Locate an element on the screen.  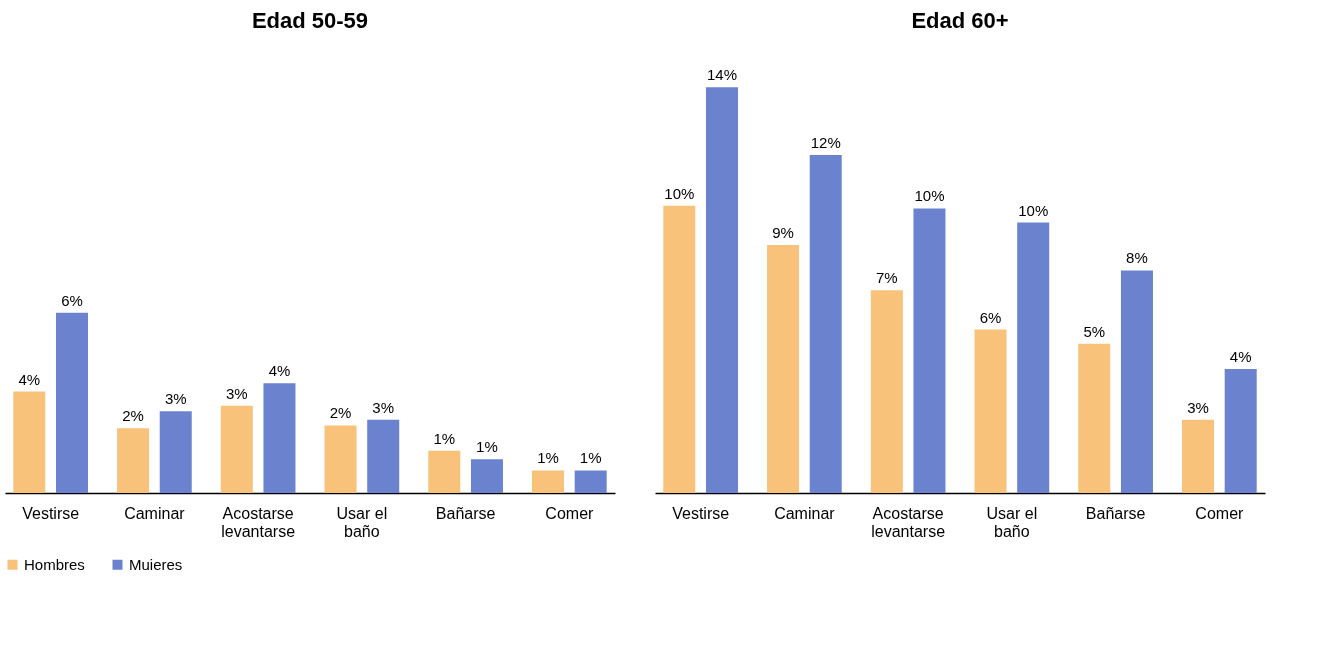
data-label: 14% is located at coordinates (721, 75).